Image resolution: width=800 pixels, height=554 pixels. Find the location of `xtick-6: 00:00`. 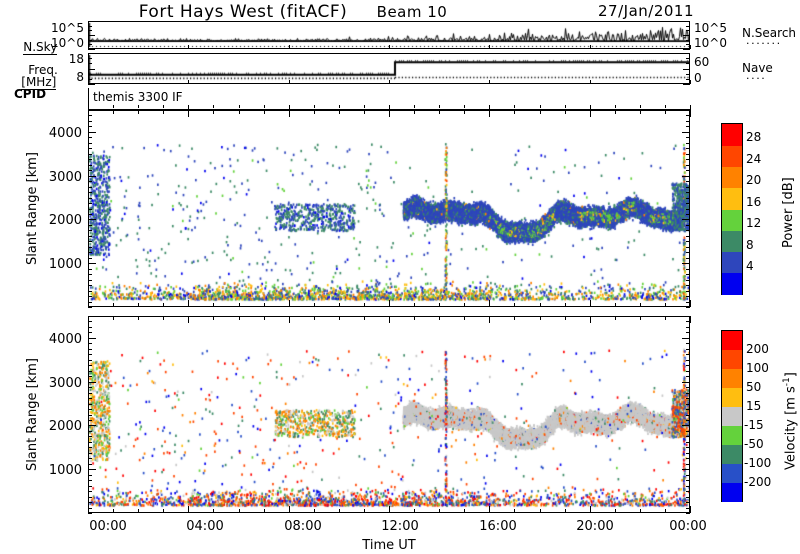

xtick-6: 00:00 is located at coordinates (688, 526).